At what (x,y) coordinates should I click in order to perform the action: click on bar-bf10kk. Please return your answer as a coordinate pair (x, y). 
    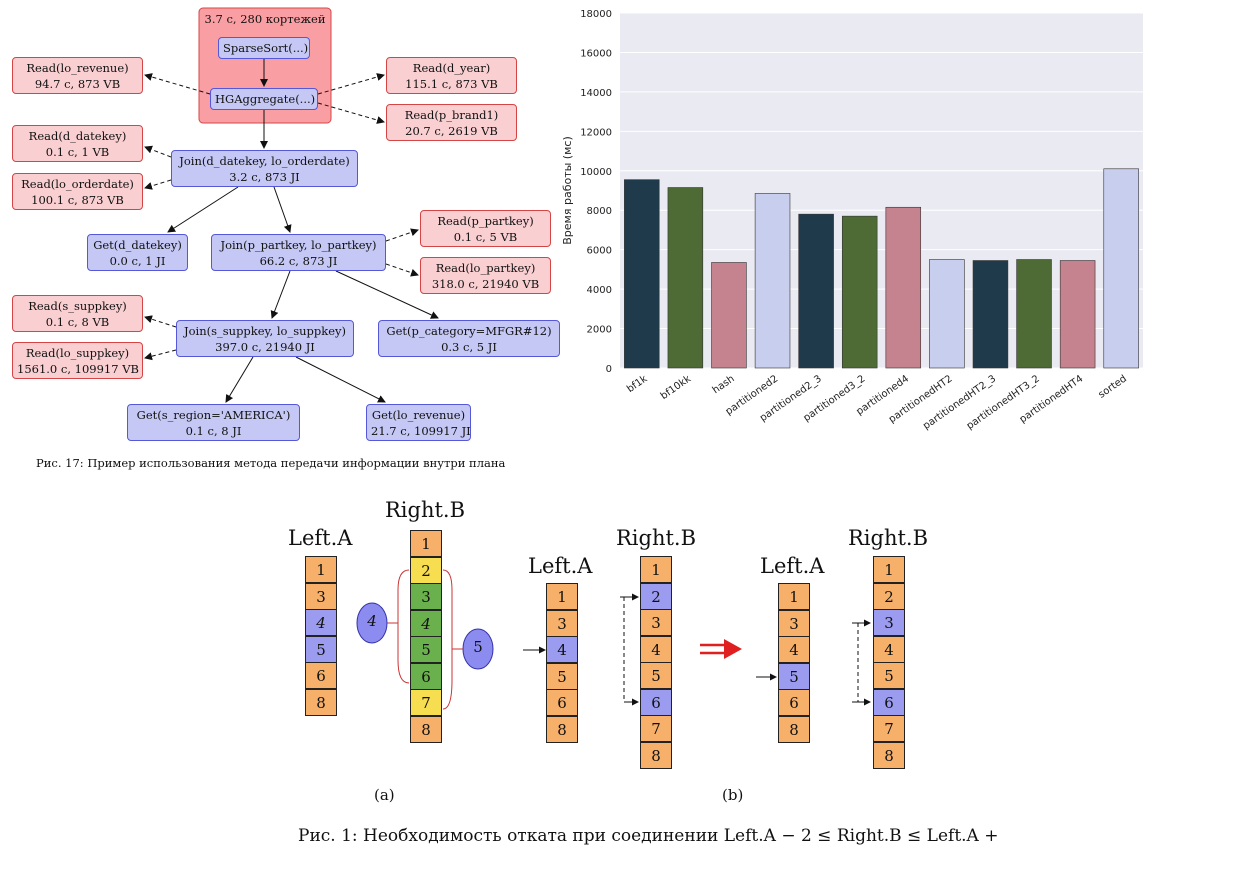
    Looking at the image, I should click on (685, 278).